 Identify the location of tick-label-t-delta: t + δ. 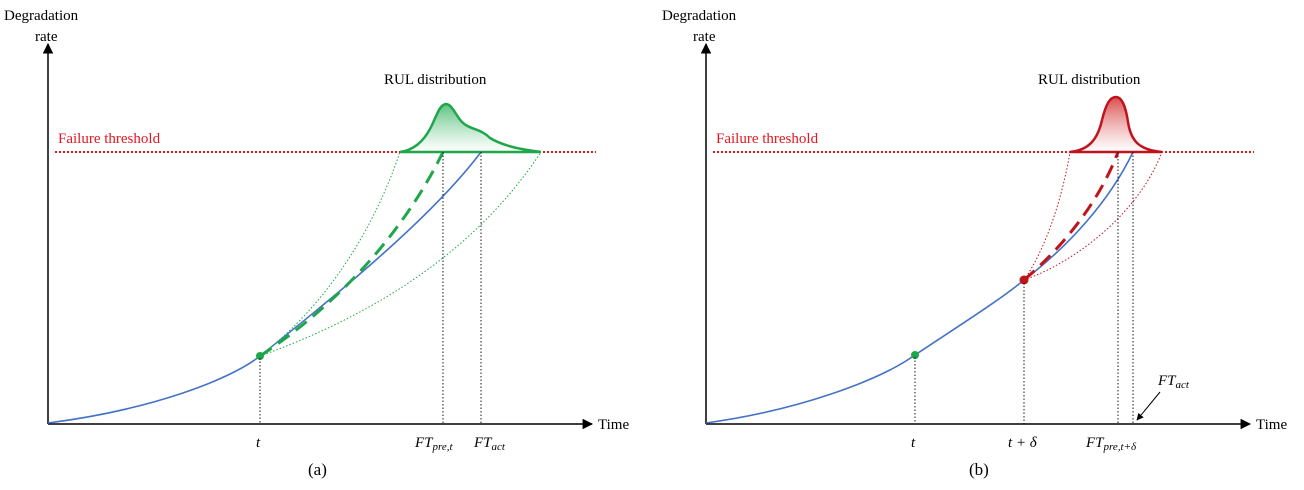
(1023, 443).